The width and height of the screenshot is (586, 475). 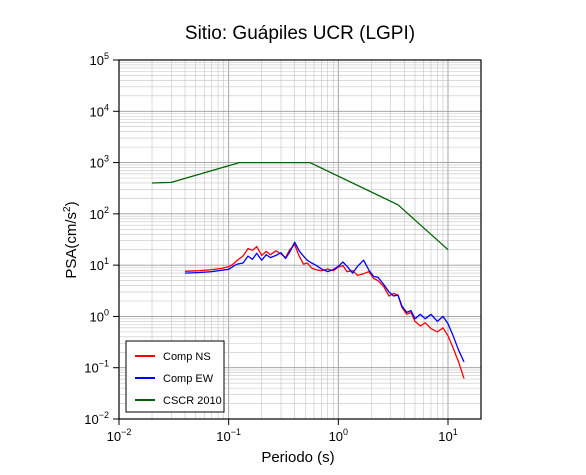 I want to click on y-axis-title: PSA(cm/s2), so click(x=71, y=239).